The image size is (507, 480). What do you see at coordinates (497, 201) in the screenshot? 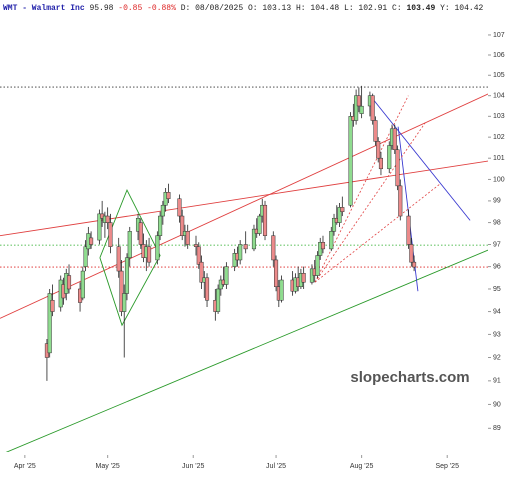
I see `y-tick-label: 99` at bounding box center [497, 201].